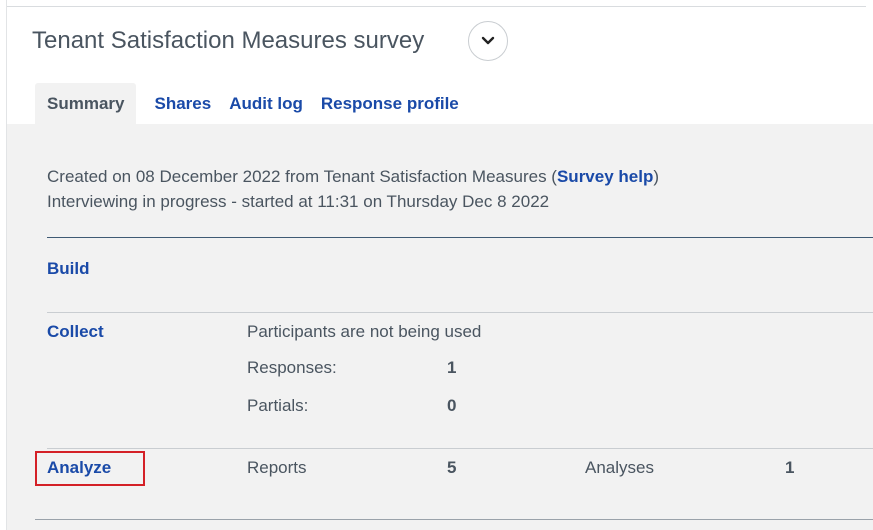 The height and width of the screenshot is (530, 873). Describe the element at coordinates (68, 268) in the screenshot. I see `build-link: Build` at that location.